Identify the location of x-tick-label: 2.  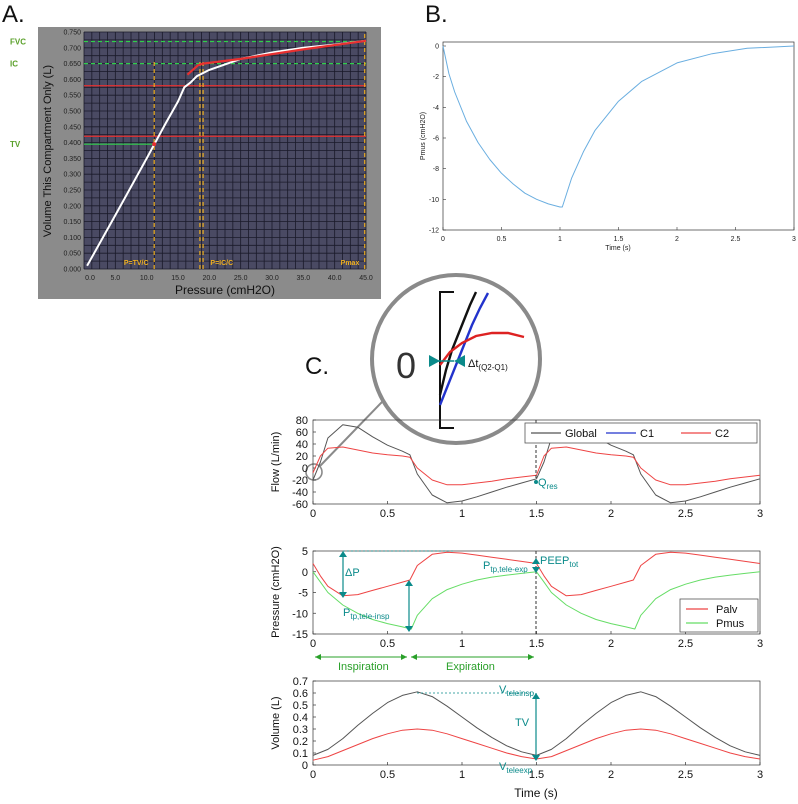
(677, 239).